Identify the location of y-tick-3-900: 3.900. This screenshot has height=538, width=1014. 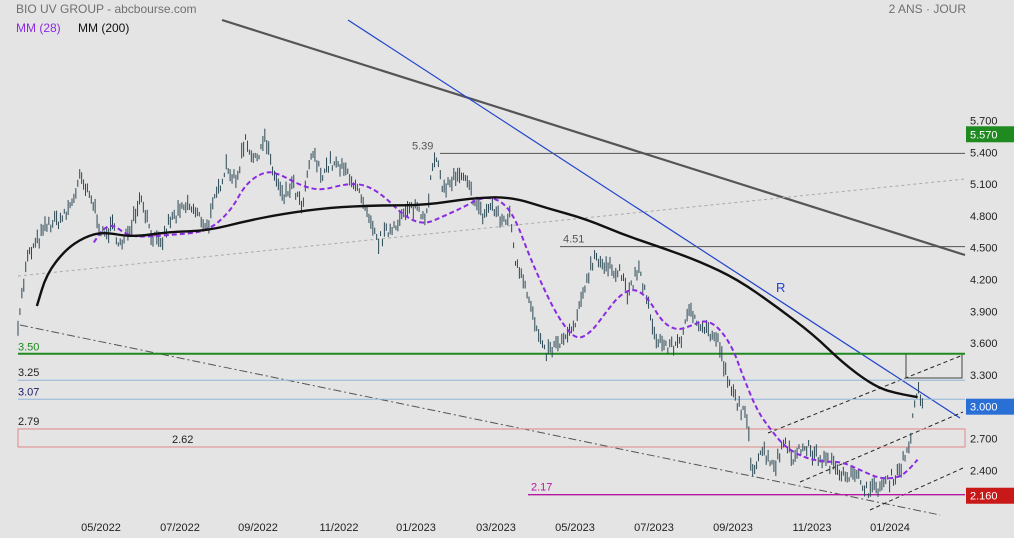
(984, 312).